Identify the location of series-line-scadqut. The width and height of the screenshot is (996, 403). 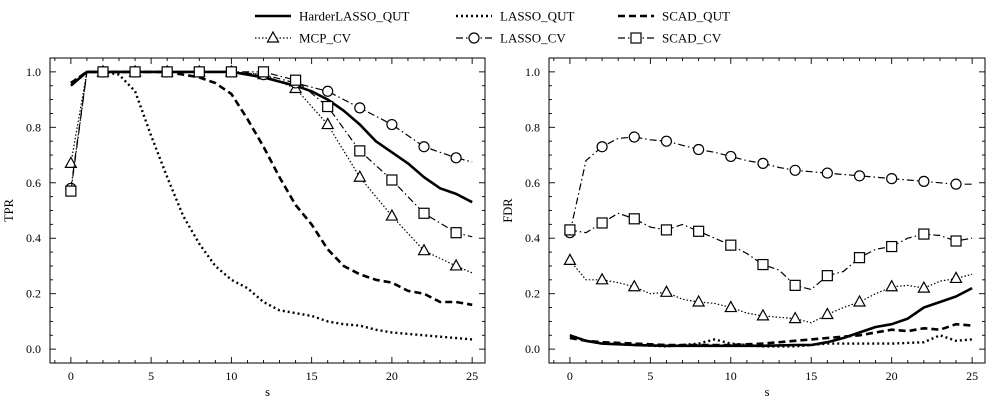
(771, 334).